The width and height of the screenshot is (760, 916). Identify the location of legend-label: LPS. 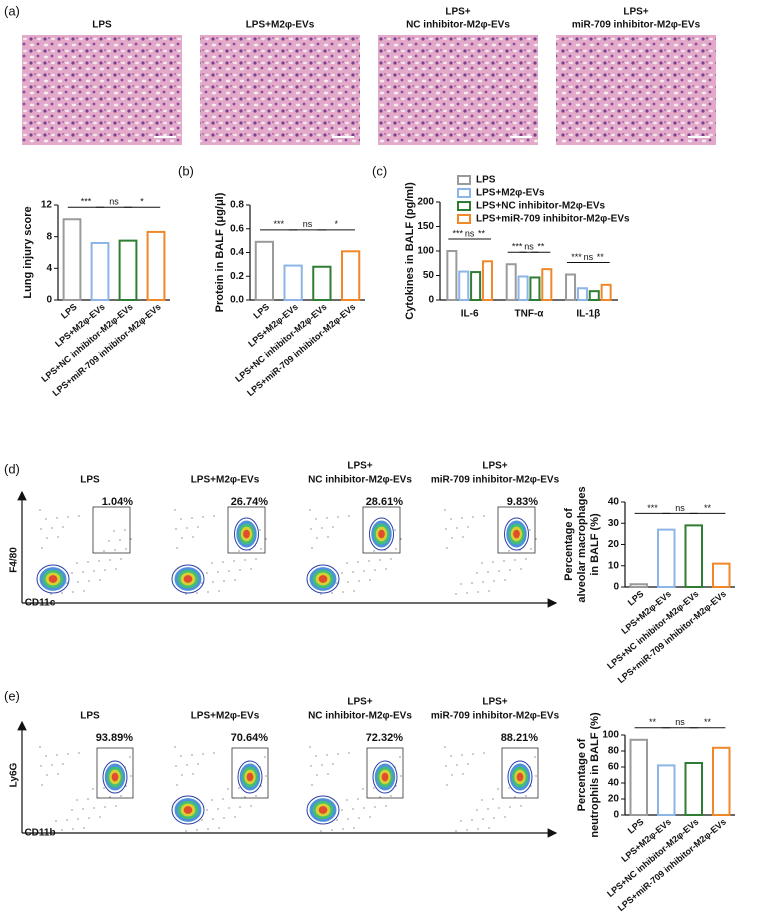
(486, 180).